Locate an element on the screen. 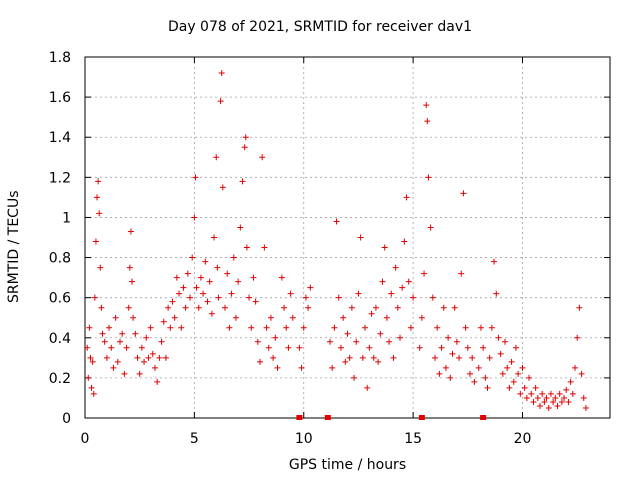  y-tick-label: 1 is located at coordinates (66, 218).